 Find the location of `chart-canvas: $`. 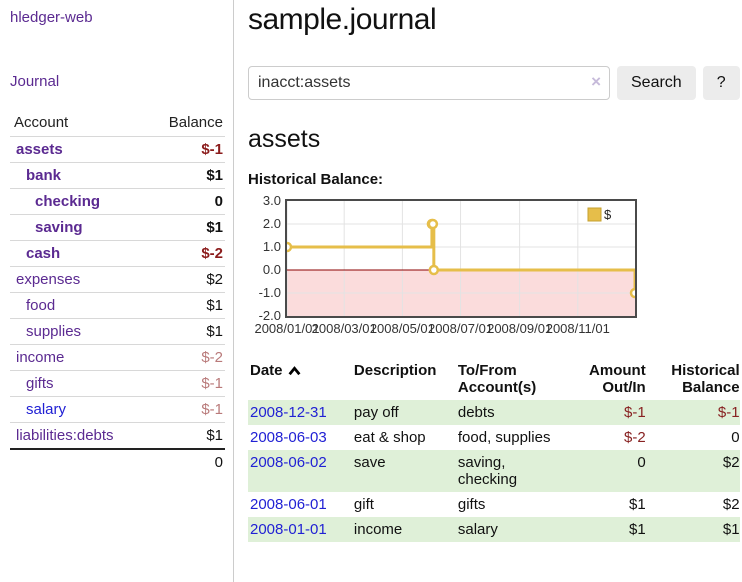

chart-canvas: $ is located at coordinates (461, 258).